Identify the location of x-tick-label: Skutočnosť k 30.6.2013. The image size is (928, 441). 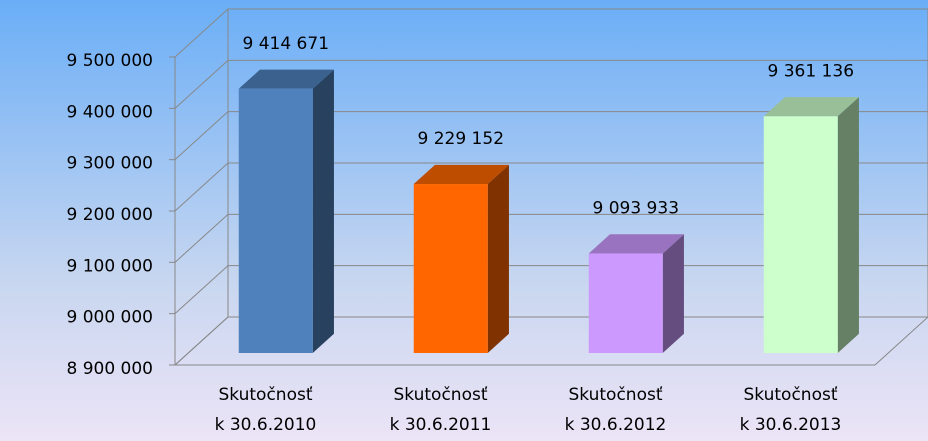
(790, 410).